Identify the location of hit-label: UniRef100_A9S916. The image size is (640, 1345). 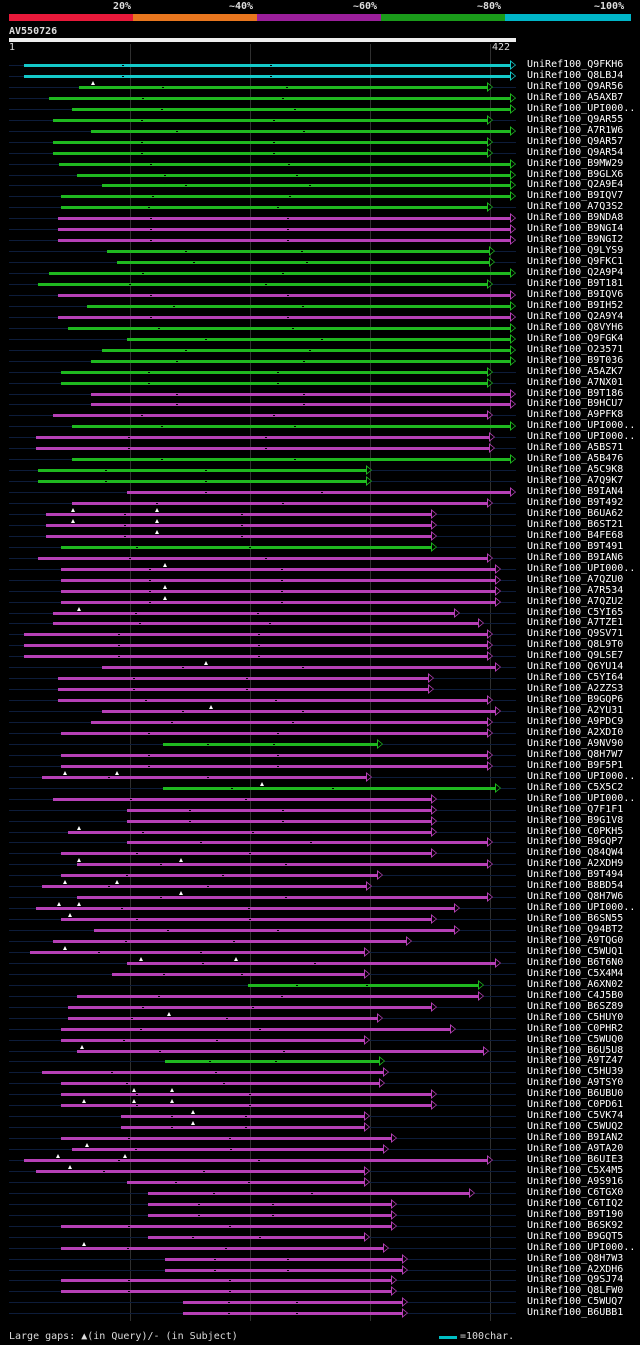
(575, 1181).